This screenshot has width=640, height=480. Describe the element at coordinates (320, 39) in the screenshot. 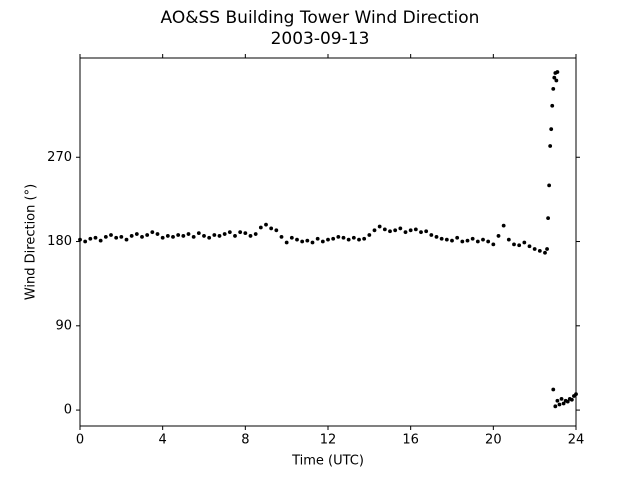

I see `chart-subtitle: 2003-09-13` at that location.